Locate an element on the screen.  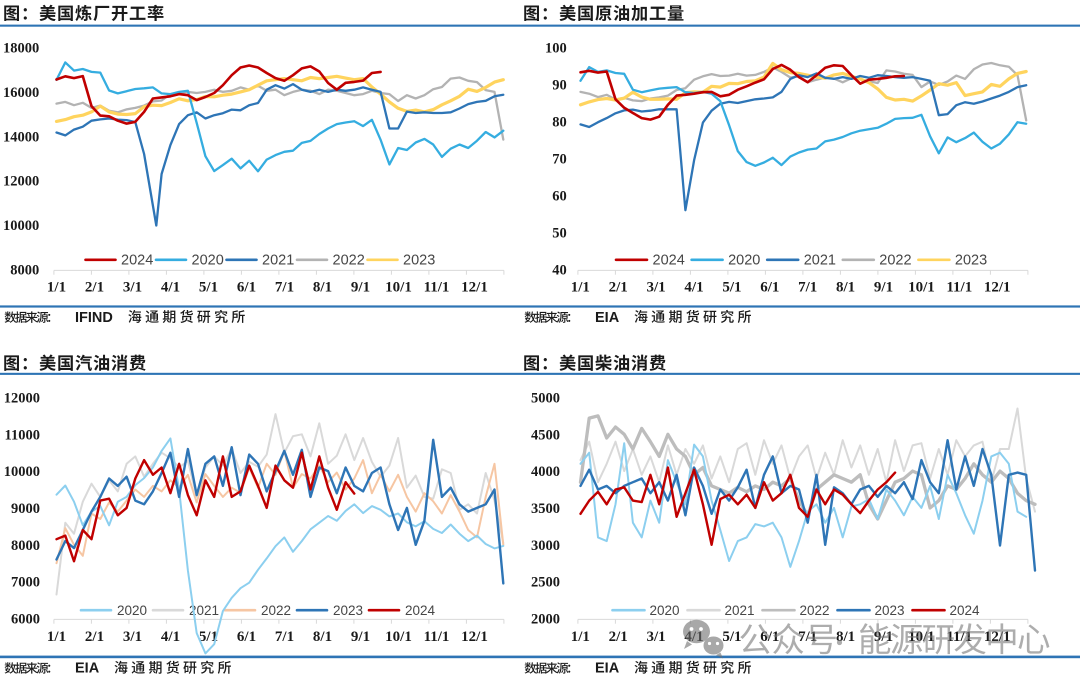
svg-text: 2500 is located at coordinates (545, 583).